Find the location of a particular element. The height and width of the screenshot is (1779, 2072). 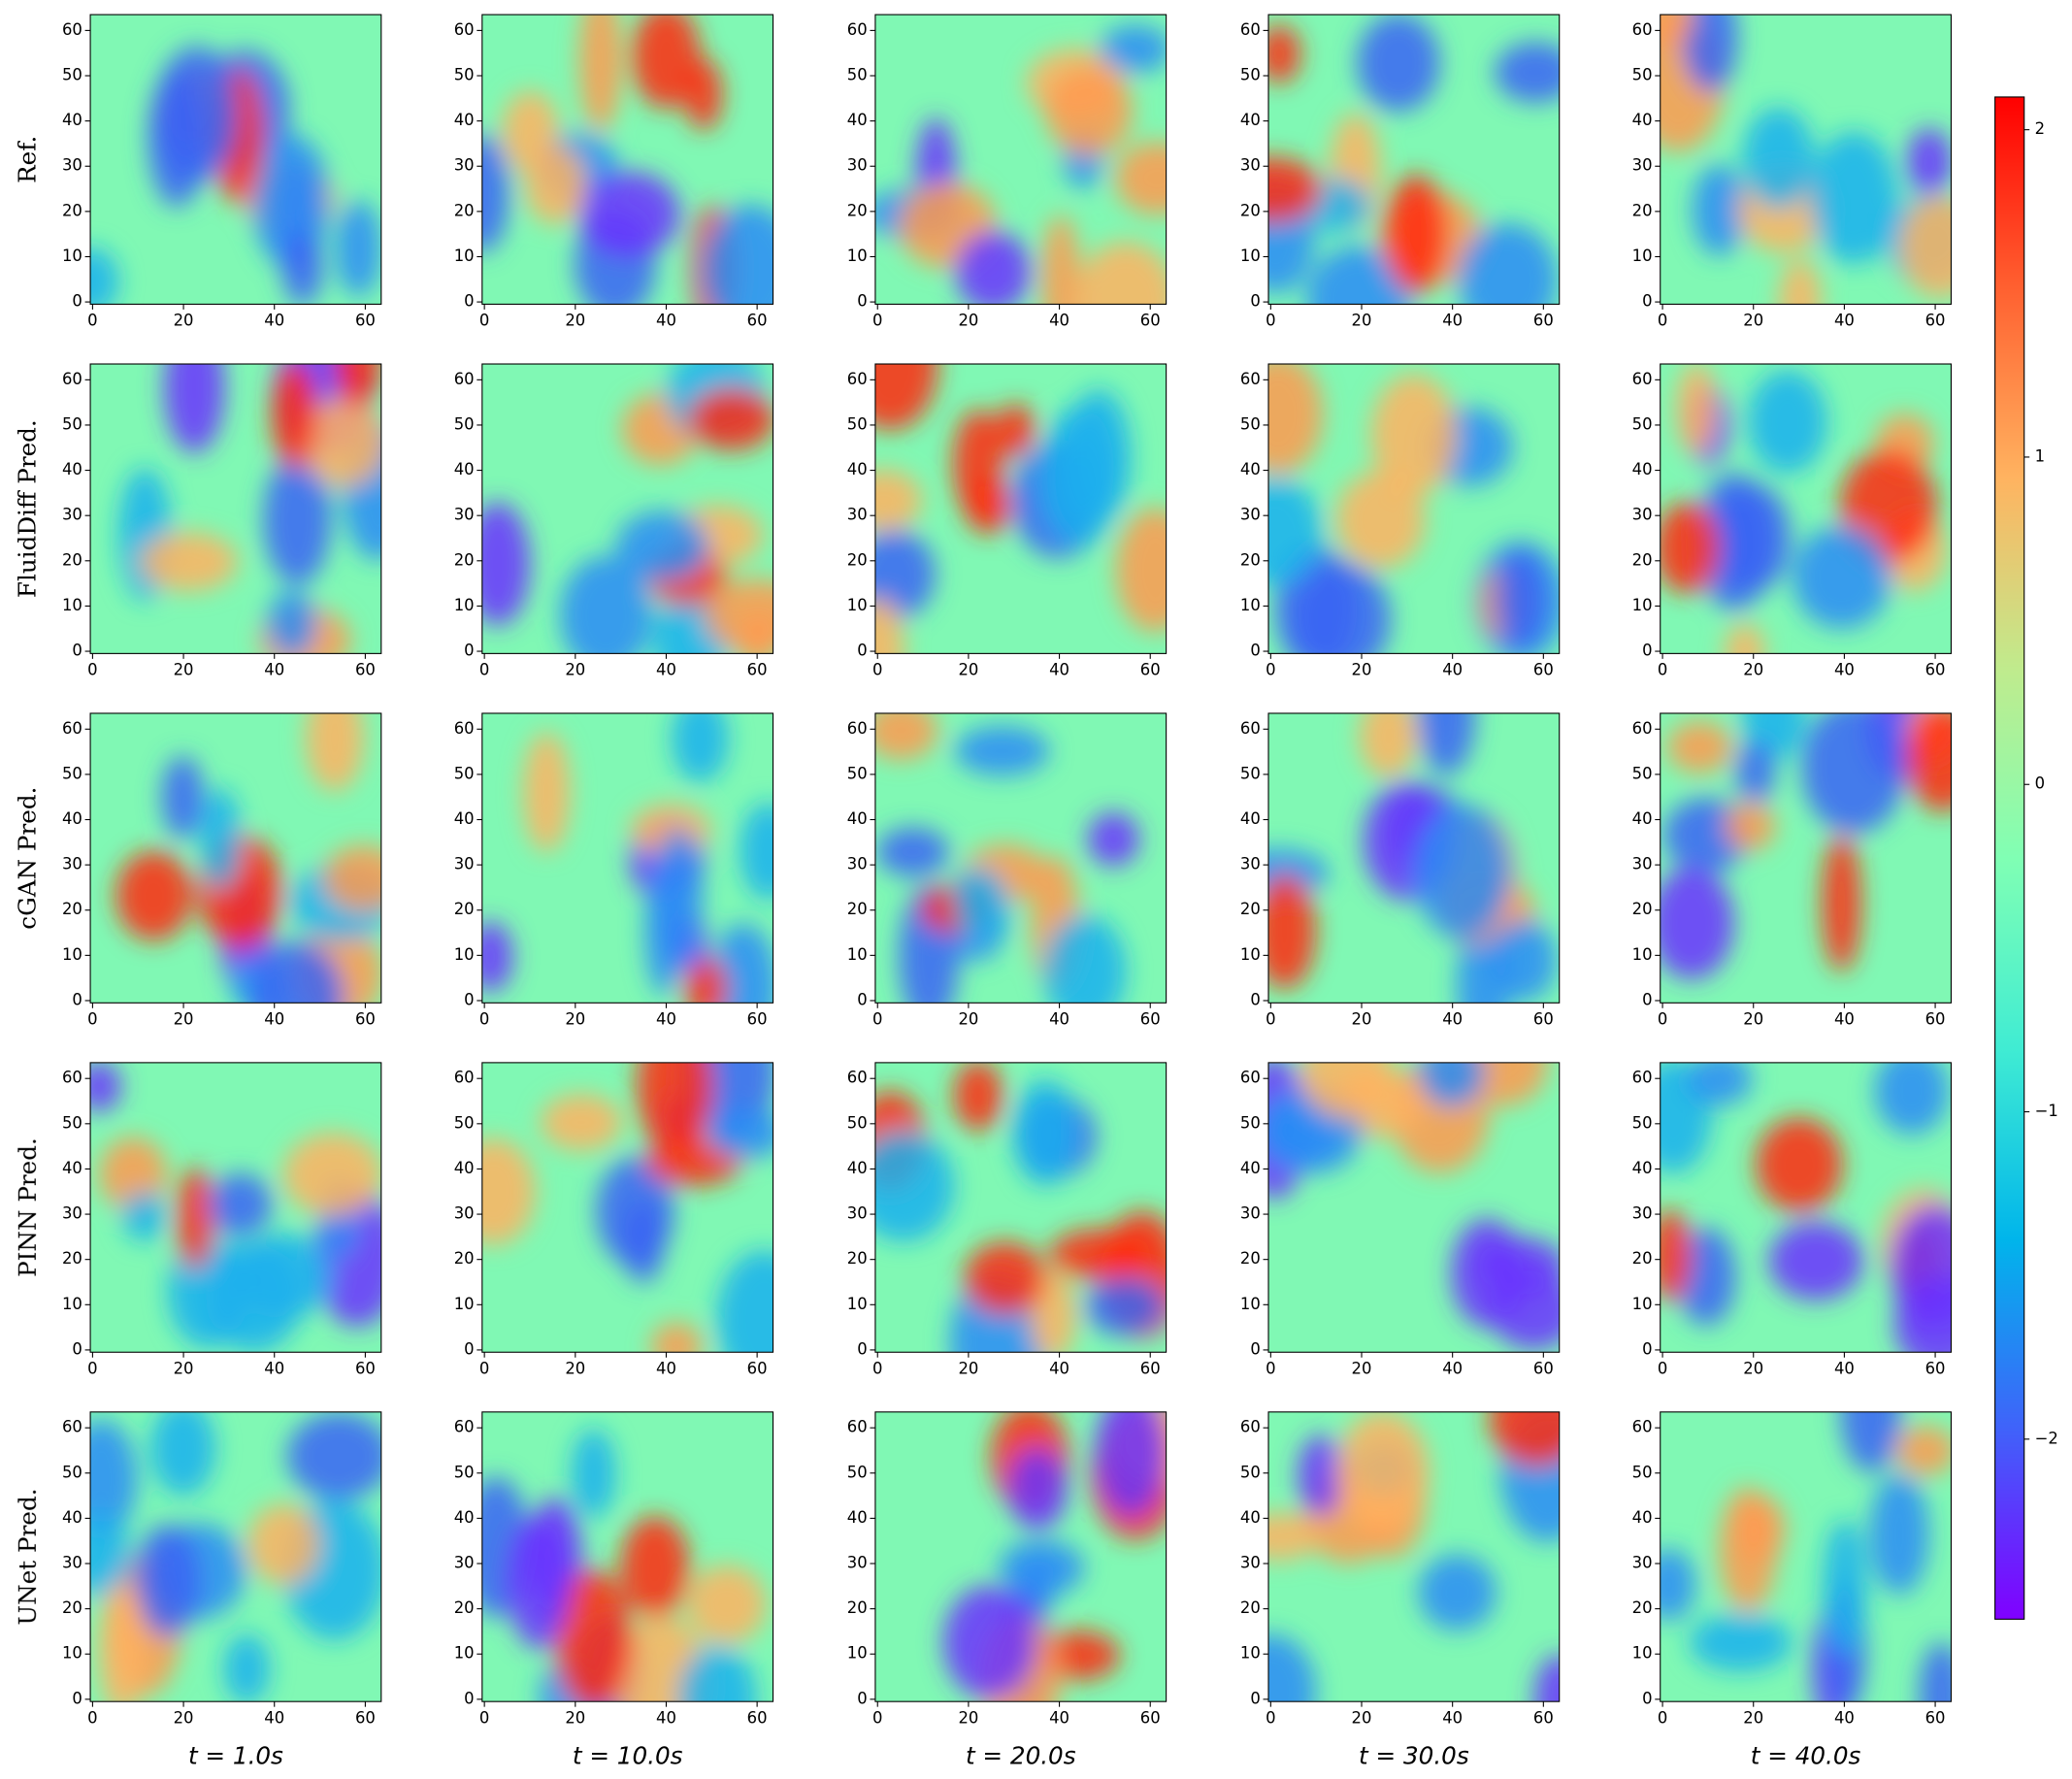

colorbar is located at coordinates (2010, 858).